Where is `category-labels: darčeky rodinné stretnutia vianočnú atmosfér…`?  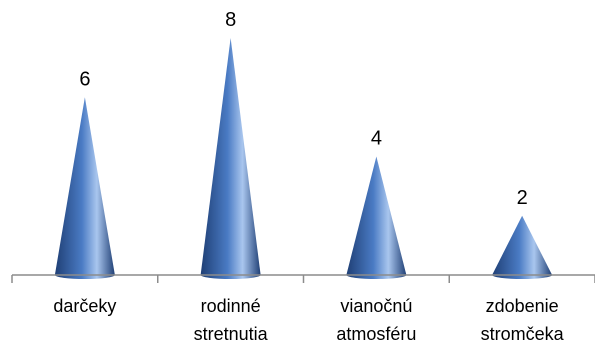 category-labels: darčeky rodinné stretnutia vianočnú atmosfér… is located at coordinates (308, 320).